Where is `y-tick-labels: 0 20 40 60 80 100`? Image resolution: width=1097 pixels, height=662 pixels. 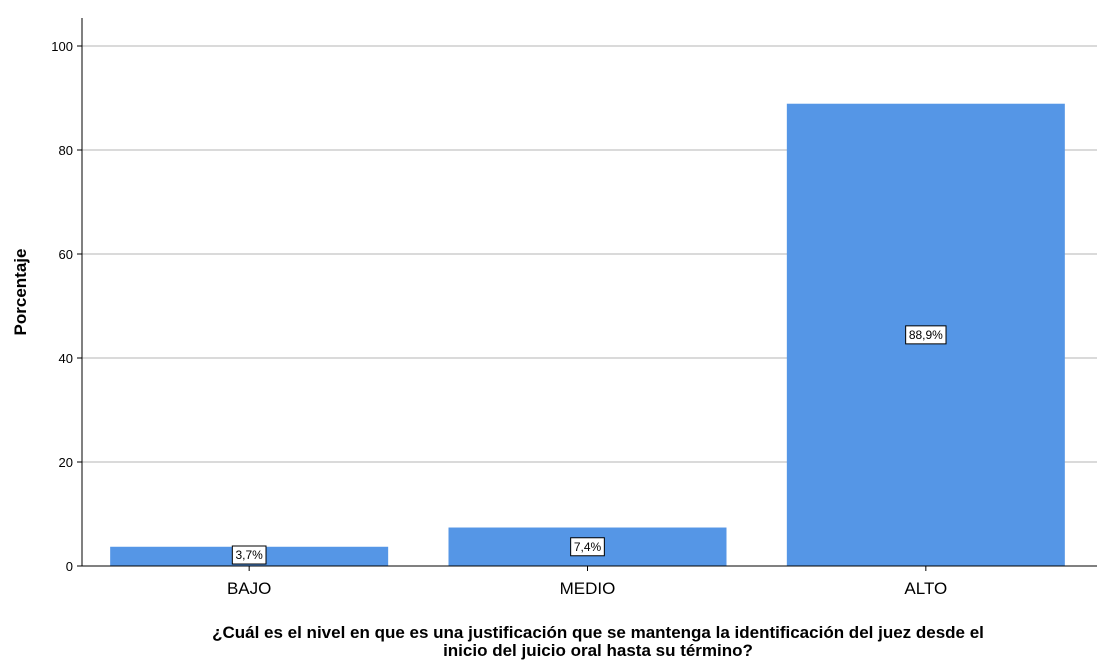
y-tick-labels: 0 20 40 60 80 100 is located at coordinates (62, 306).